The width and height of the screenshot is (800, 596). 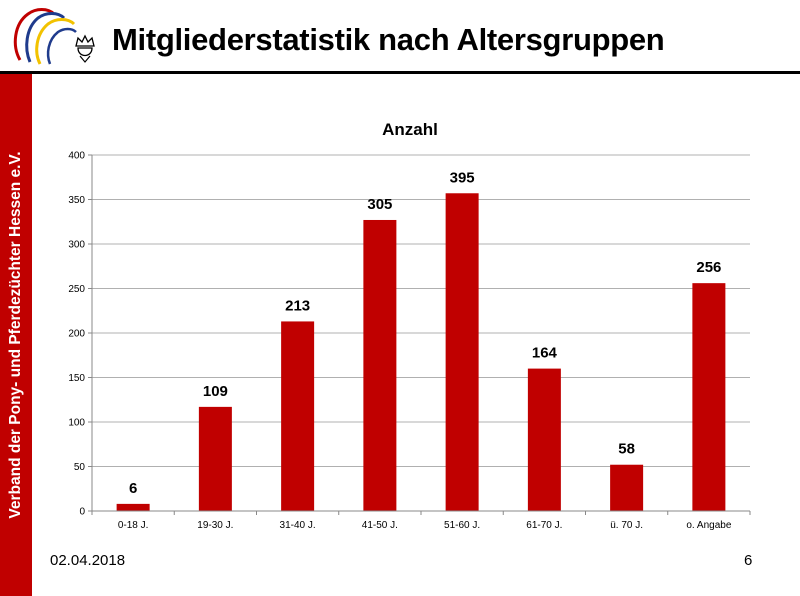 I want to click on y-tick-label: 150, so click(x=76, y=378).